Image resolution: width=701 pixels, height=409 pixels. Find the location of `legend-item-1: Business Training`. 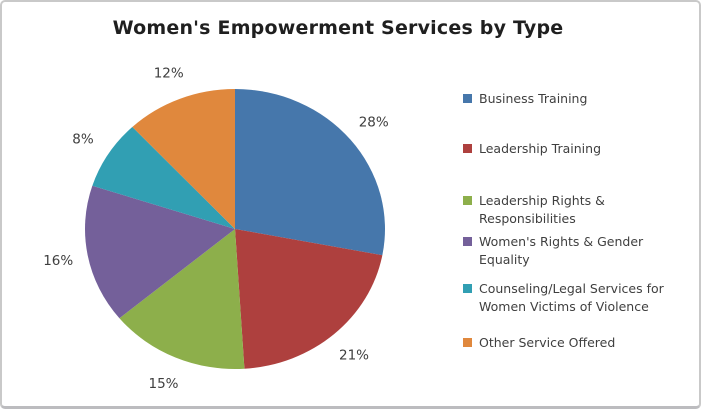

legend-item-1: Business Training is located at coordinates (575, 99).